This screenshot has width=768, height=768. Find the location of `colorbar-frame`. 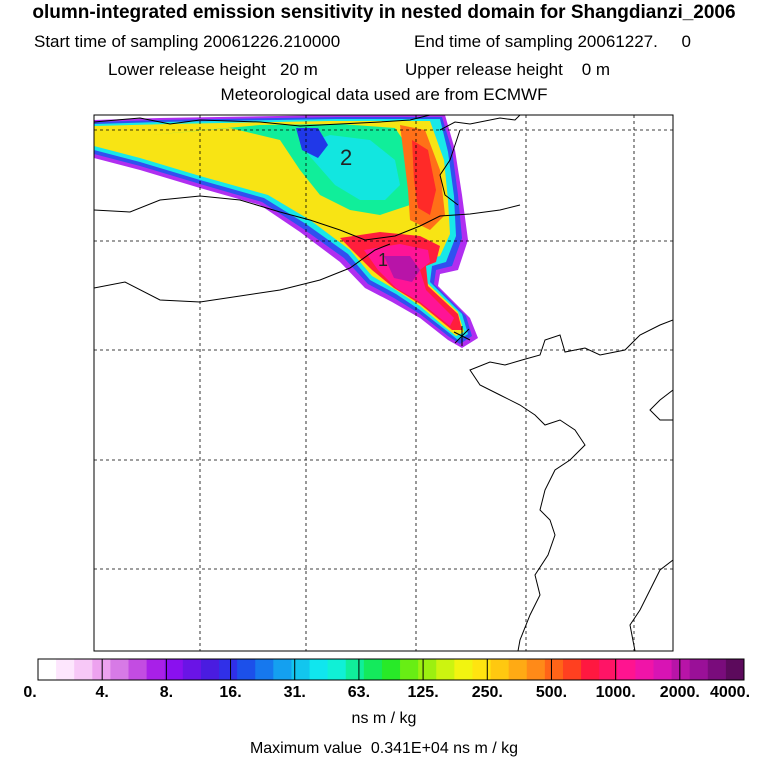

colorbar-frame is located at coordinates (391, 669).